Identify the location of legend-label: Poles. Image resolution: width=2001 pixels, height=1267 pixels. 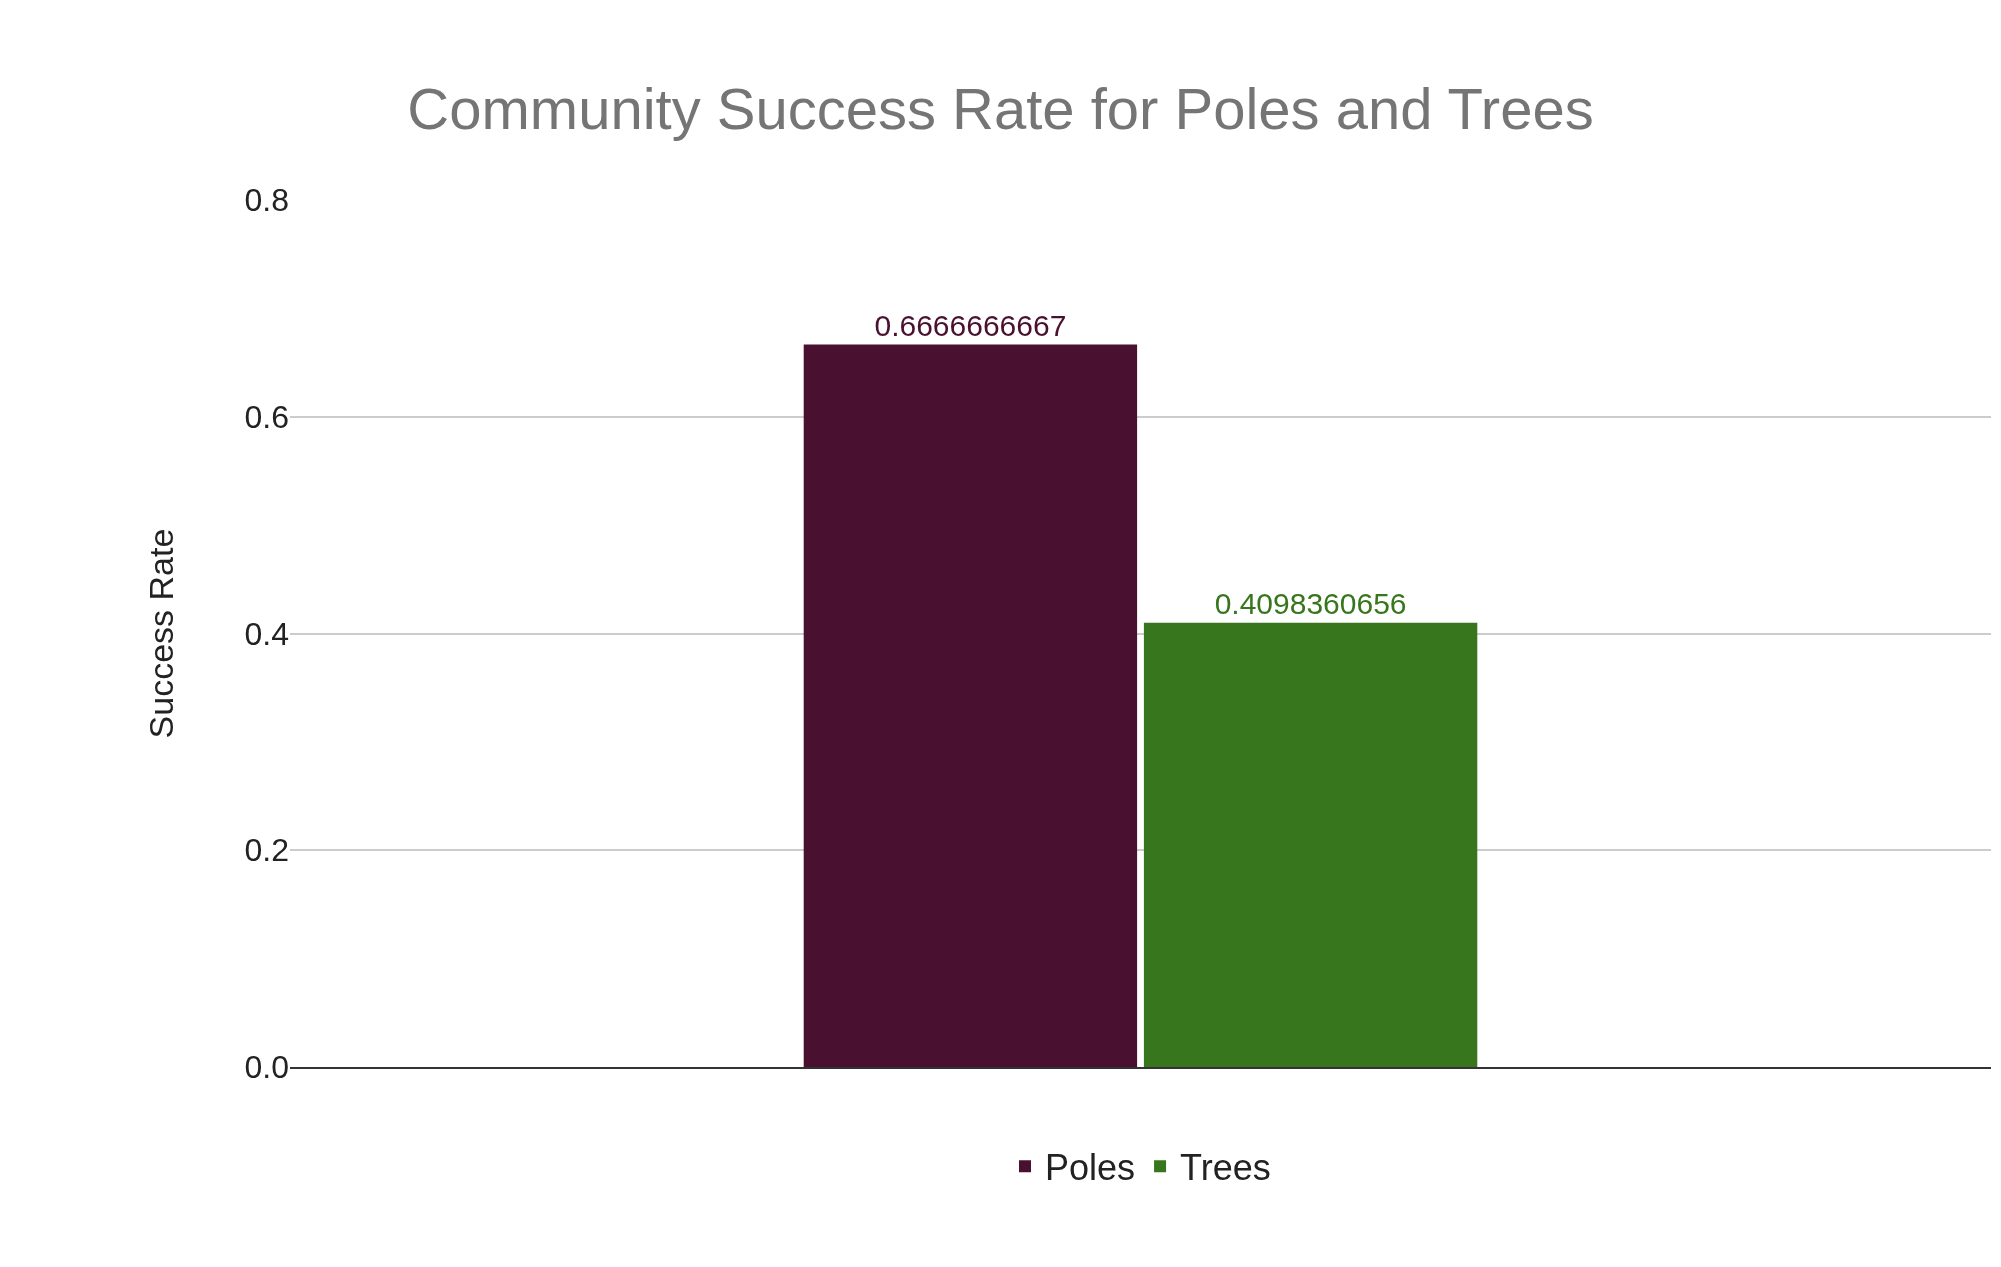
(1090, 1168).